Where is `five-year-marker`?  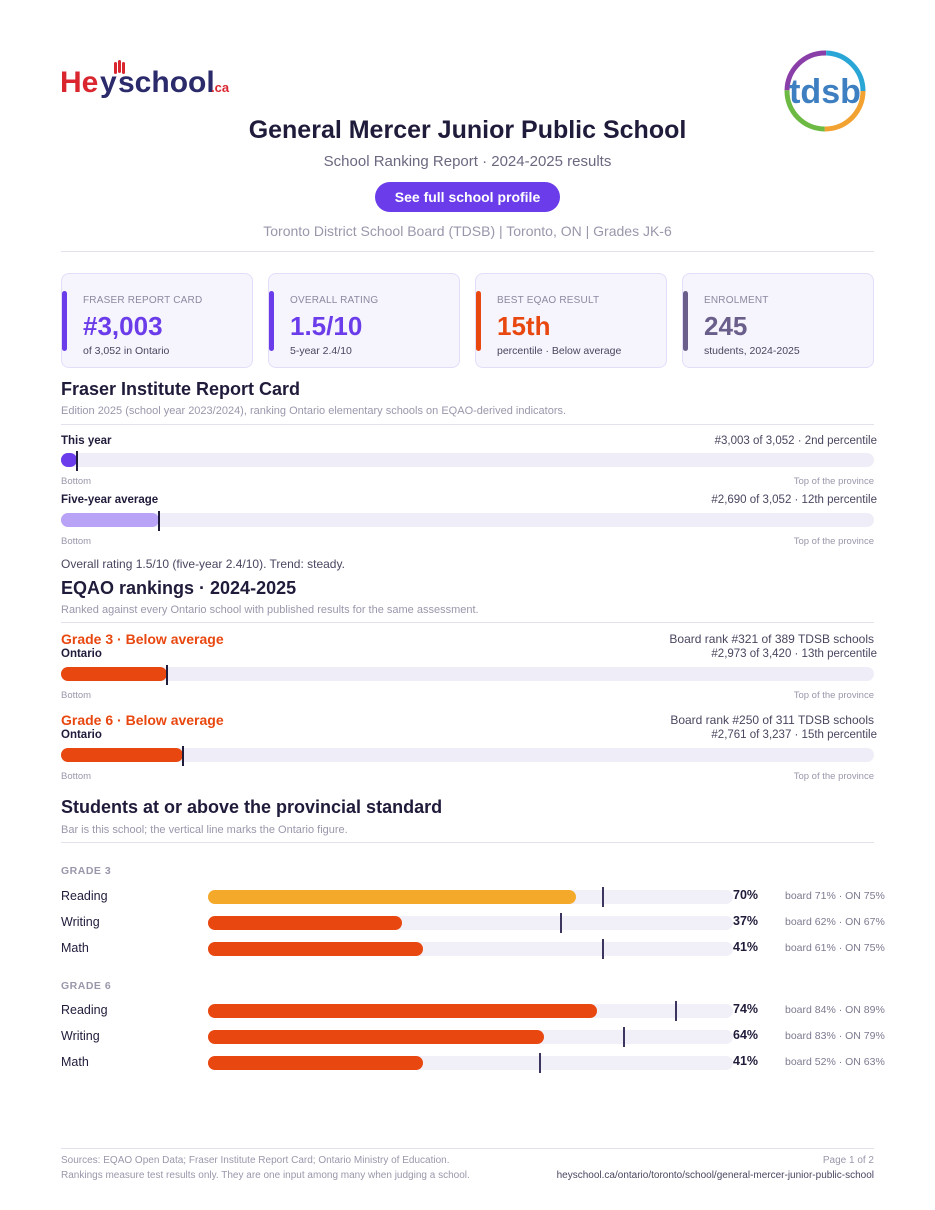 five-year-marker is located at coordinates (158, 521).